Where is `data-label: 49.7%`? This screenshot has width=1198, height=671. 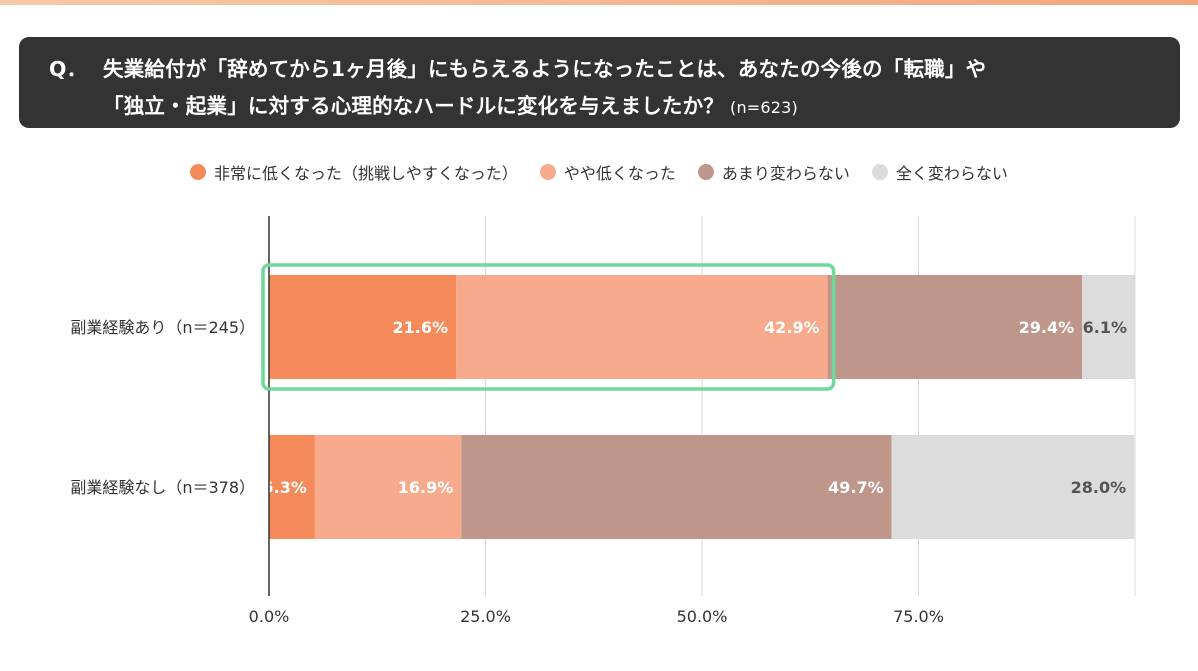
data-label: 49.7% is located at coordinates (856, 487).